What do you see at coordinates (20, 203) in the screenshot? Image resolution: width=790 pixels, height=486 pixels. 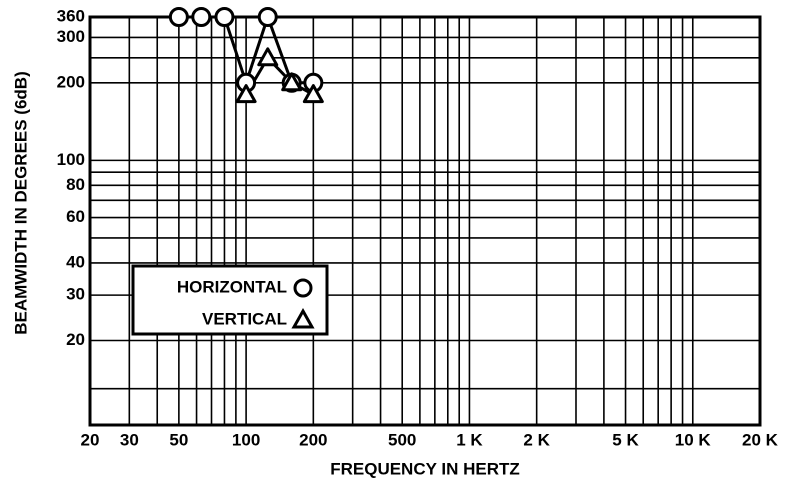 I see `y-axis-label: BEAMWIDTH IN DEGREES (6dB)` at bounding box center [20, 203].